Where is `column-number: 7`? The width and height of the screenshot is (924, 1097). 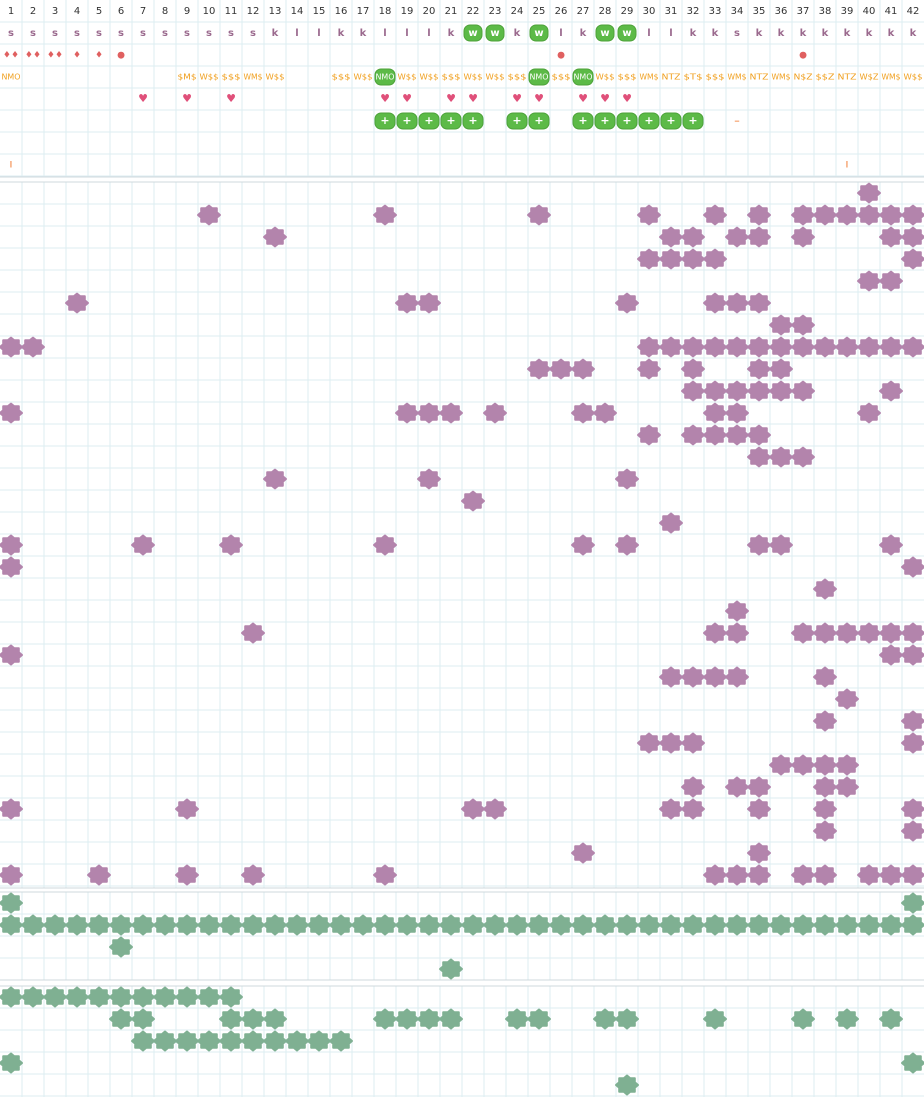 column-number: 7 is located at coordinates (143, 11).